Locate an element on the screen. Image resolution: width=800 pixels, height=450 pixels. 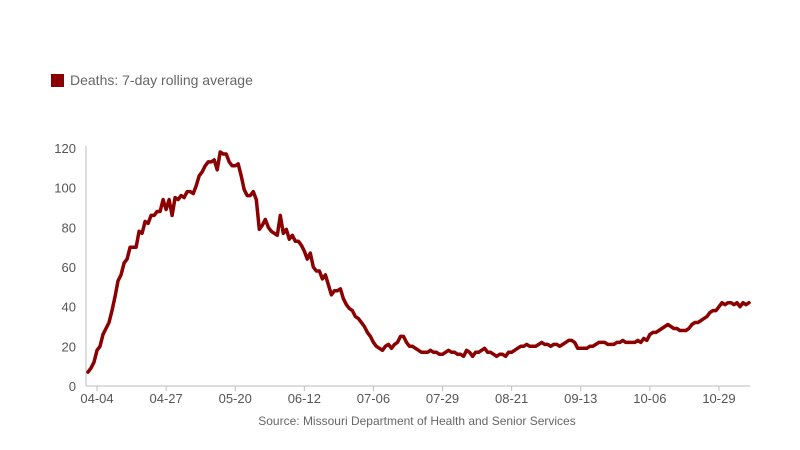
x-tick-label: 10-06 is located at coordinates (649, 398).